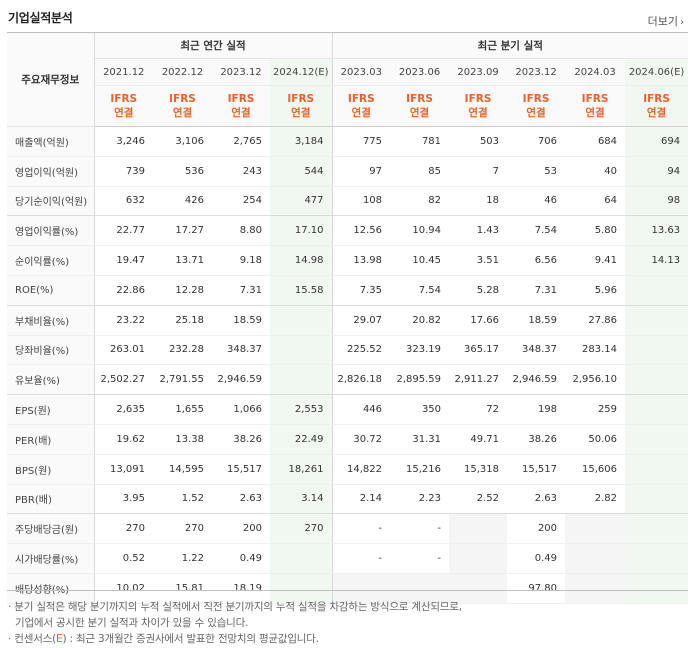 The width and height of the screenshot is (694, 648). What do you see at coordinates (182, 409) in the screenshot?
I see `table-cell: 1,655` at bounding box center [182, 409].